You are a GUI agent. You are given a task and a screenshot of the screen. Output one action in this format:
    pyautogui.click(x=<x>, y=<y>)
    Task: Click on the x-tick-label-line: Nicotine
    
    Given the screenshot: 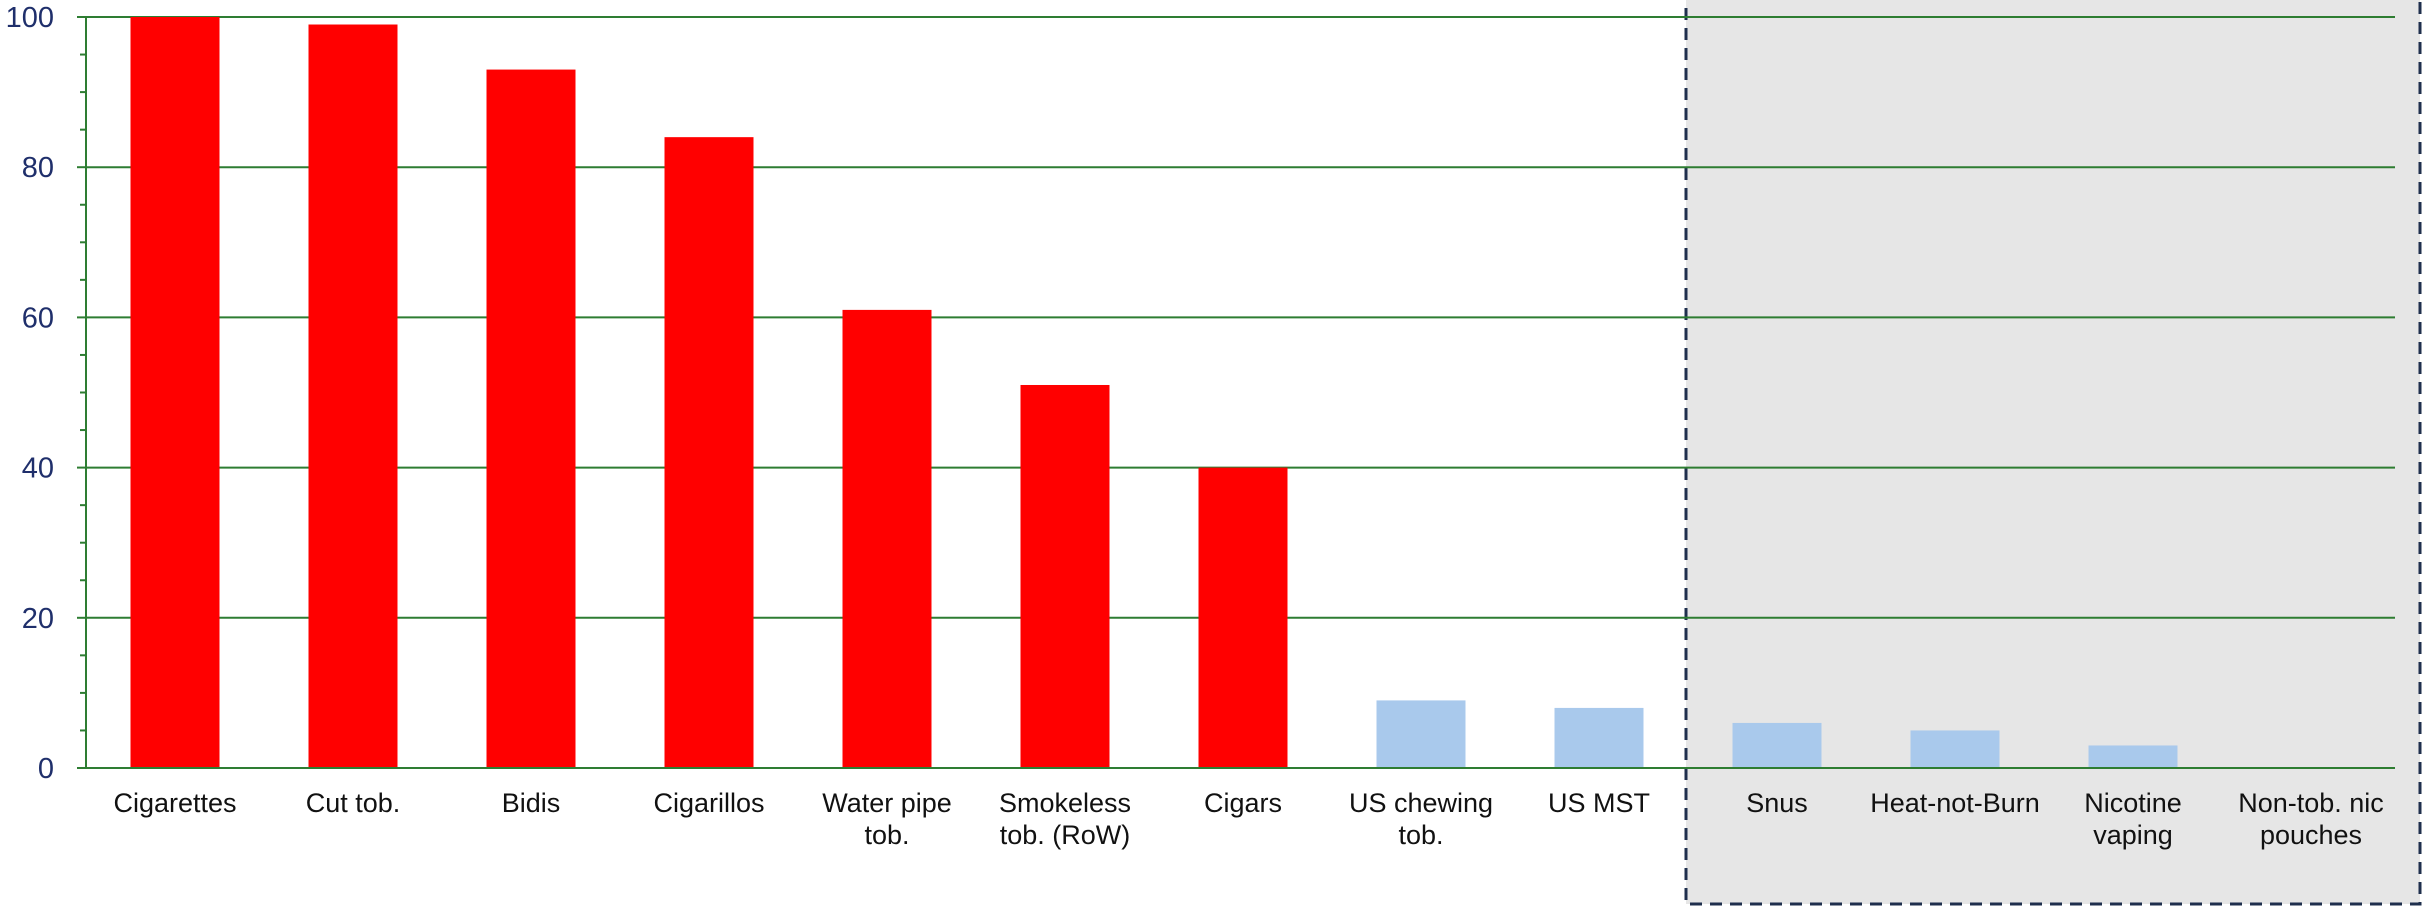 What is the action you would take?
    pyautogui.click(x=2133, y=803)
    